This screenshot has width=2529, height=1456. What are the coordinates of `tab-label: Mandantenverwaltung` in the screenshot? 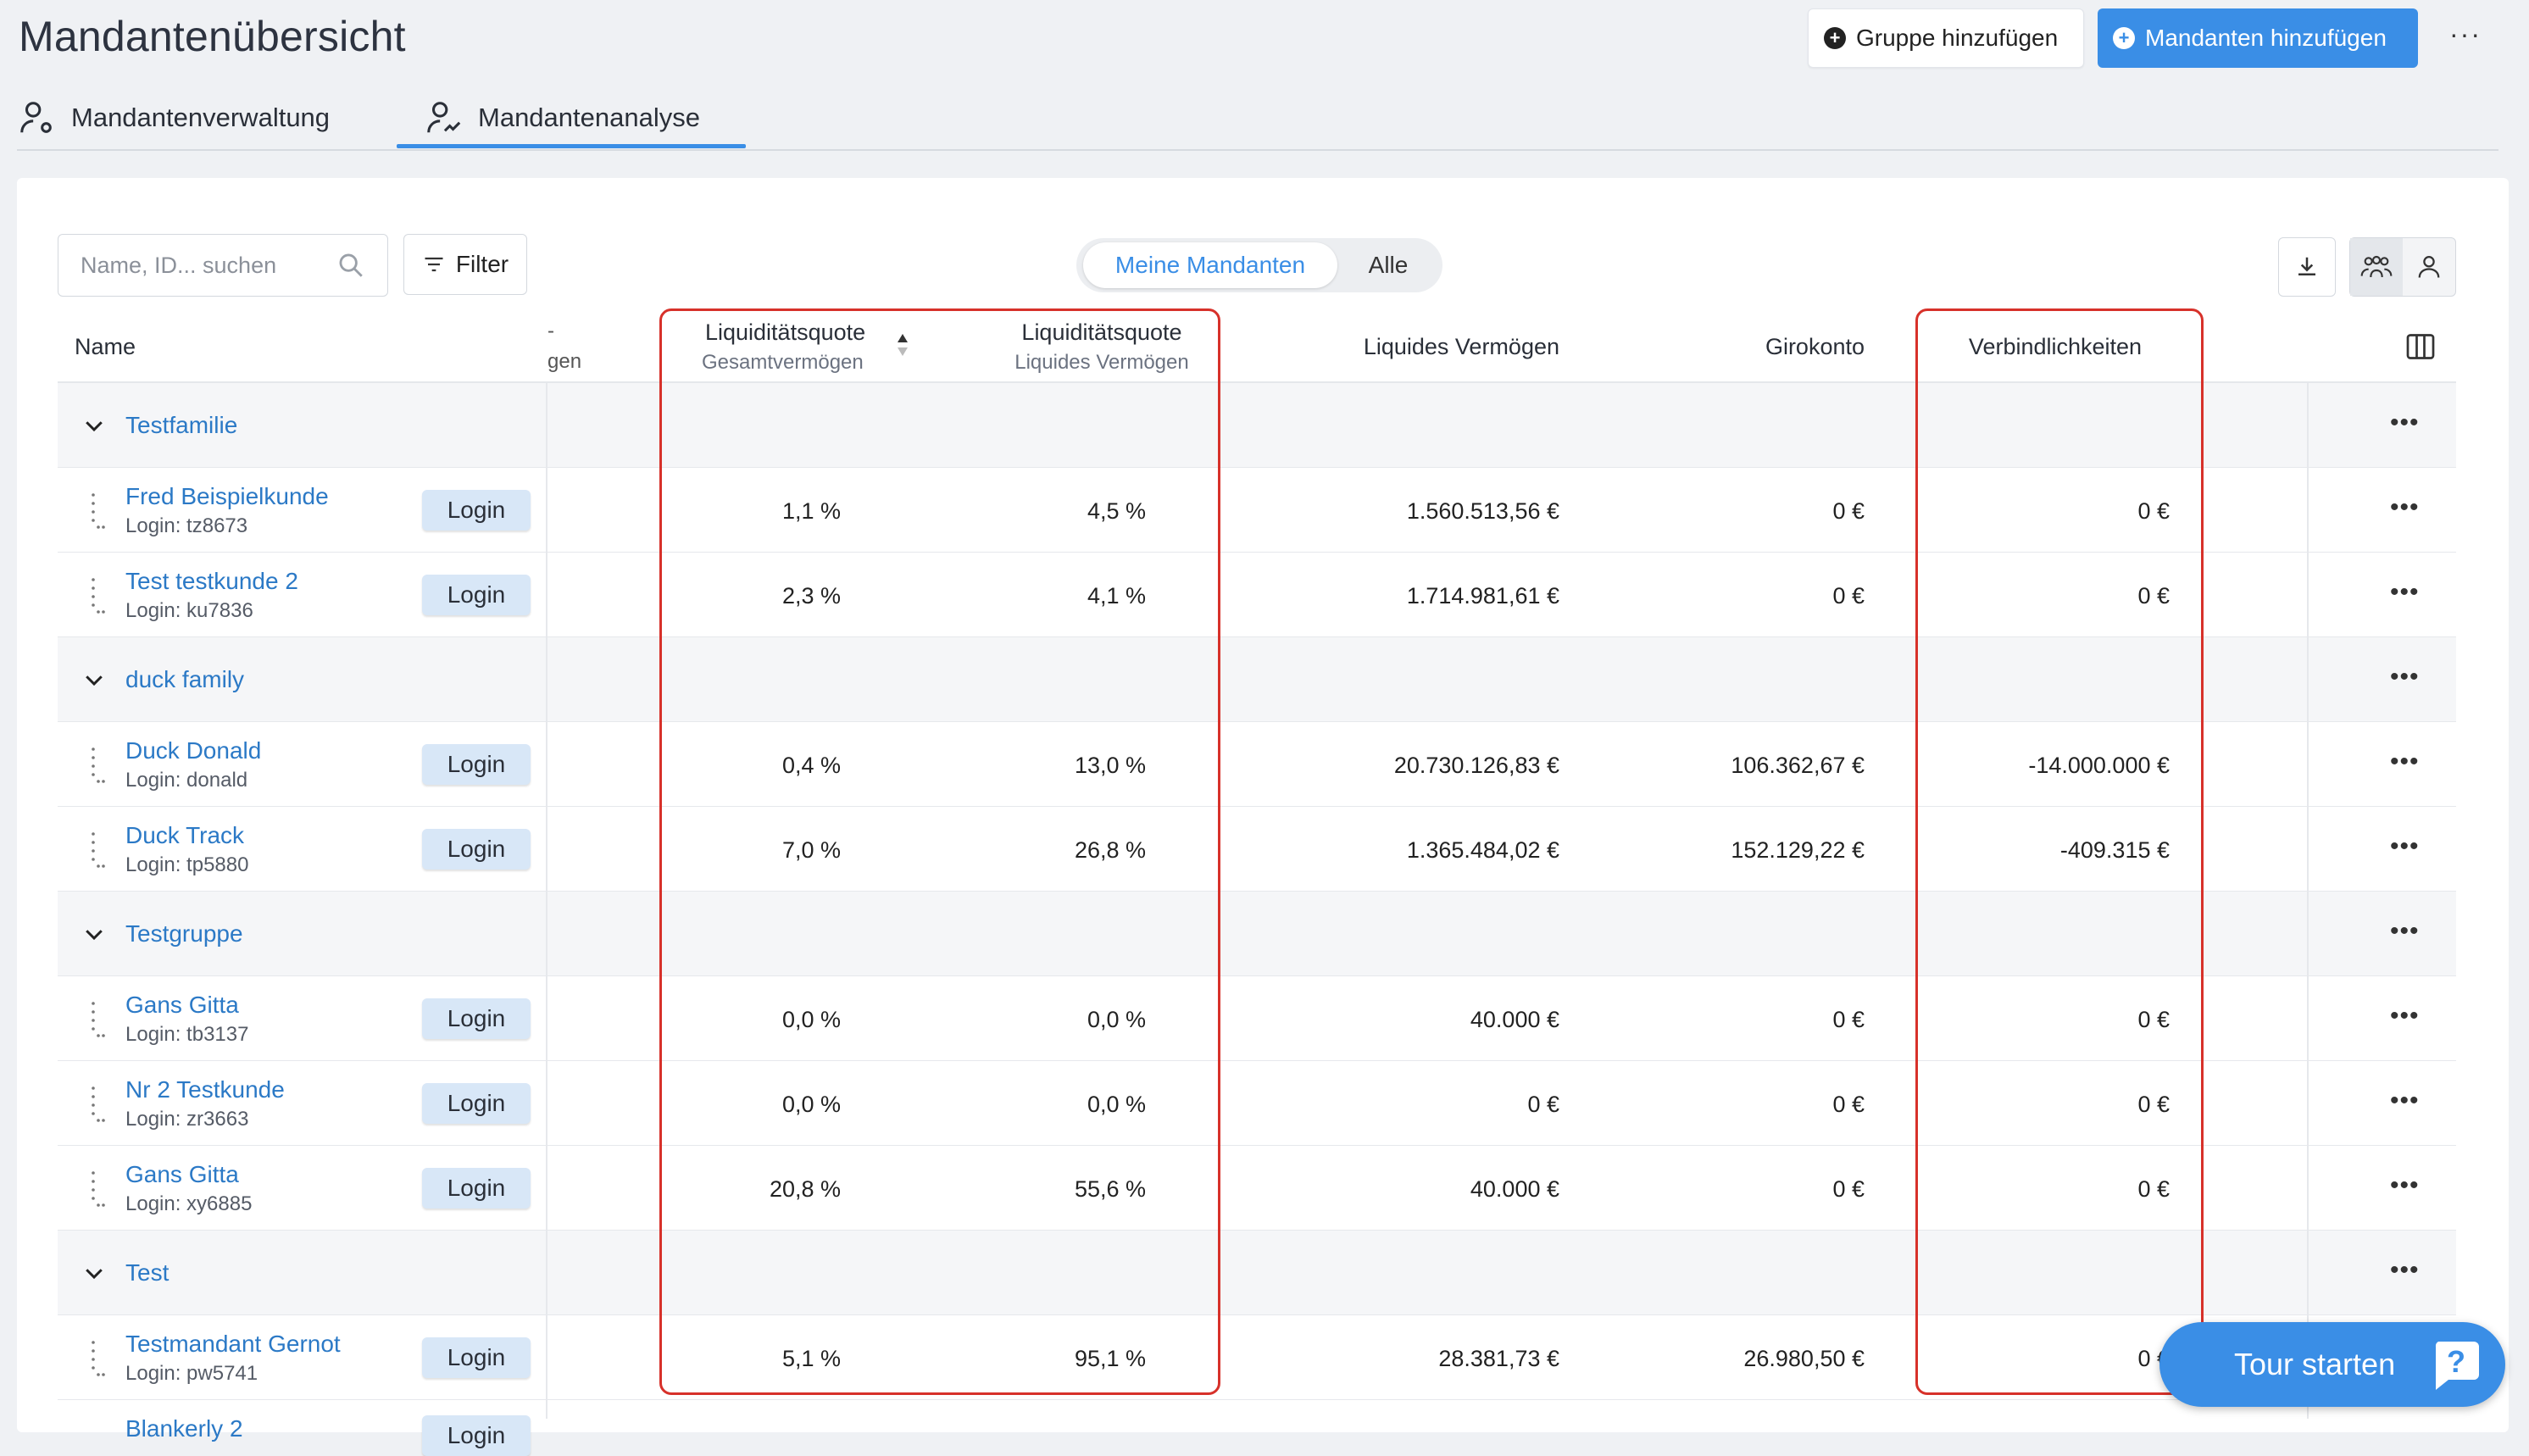 It's located at (201, 118).